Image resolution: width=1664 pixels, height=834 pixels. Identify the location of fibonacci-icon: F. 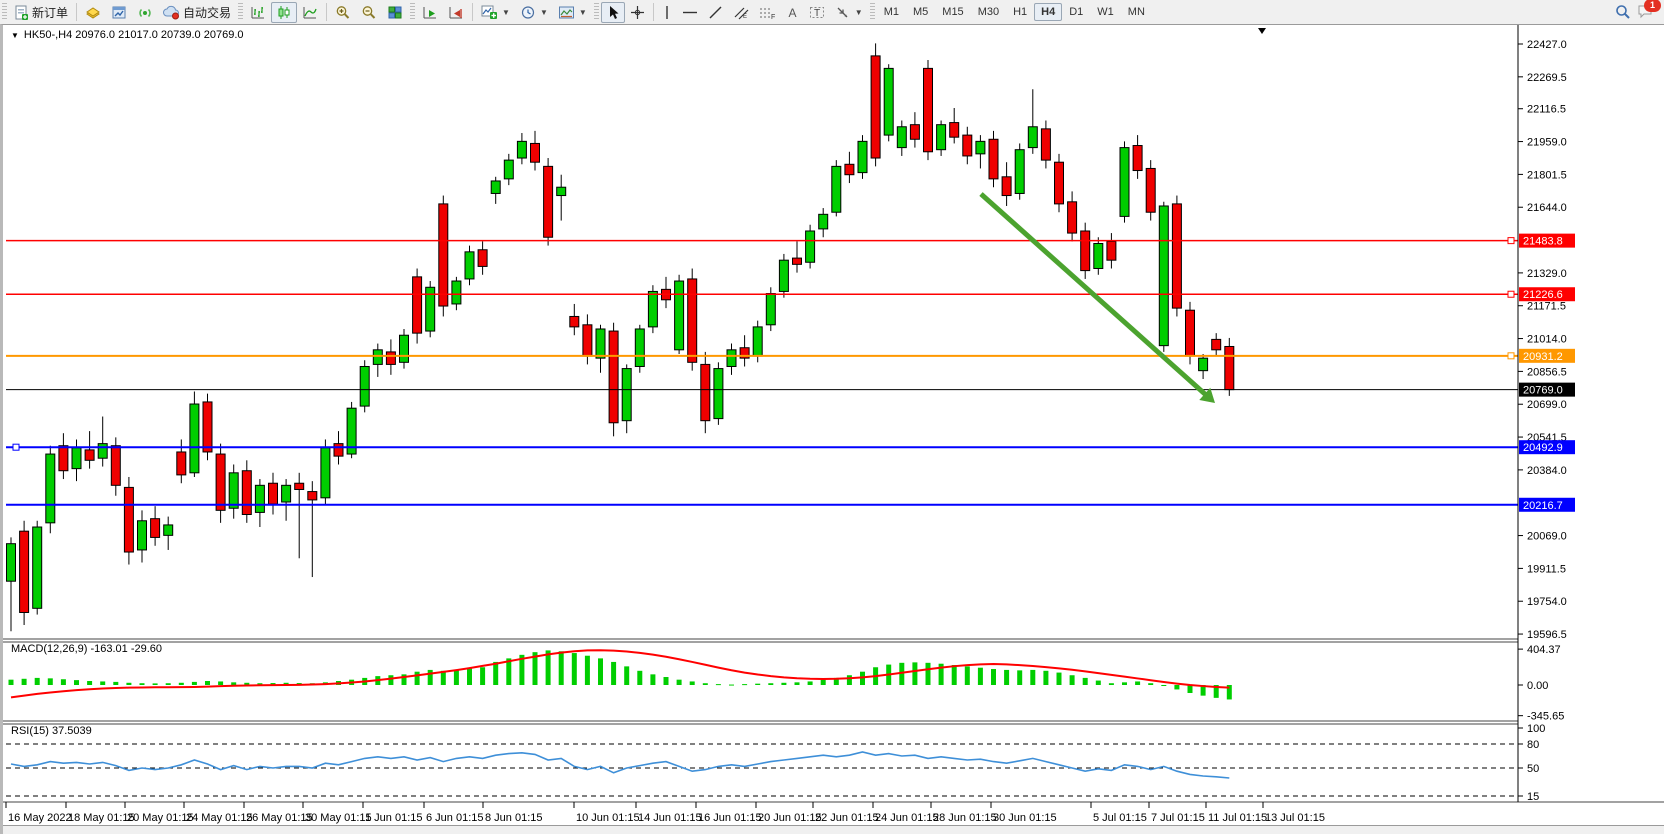
(767, 14).